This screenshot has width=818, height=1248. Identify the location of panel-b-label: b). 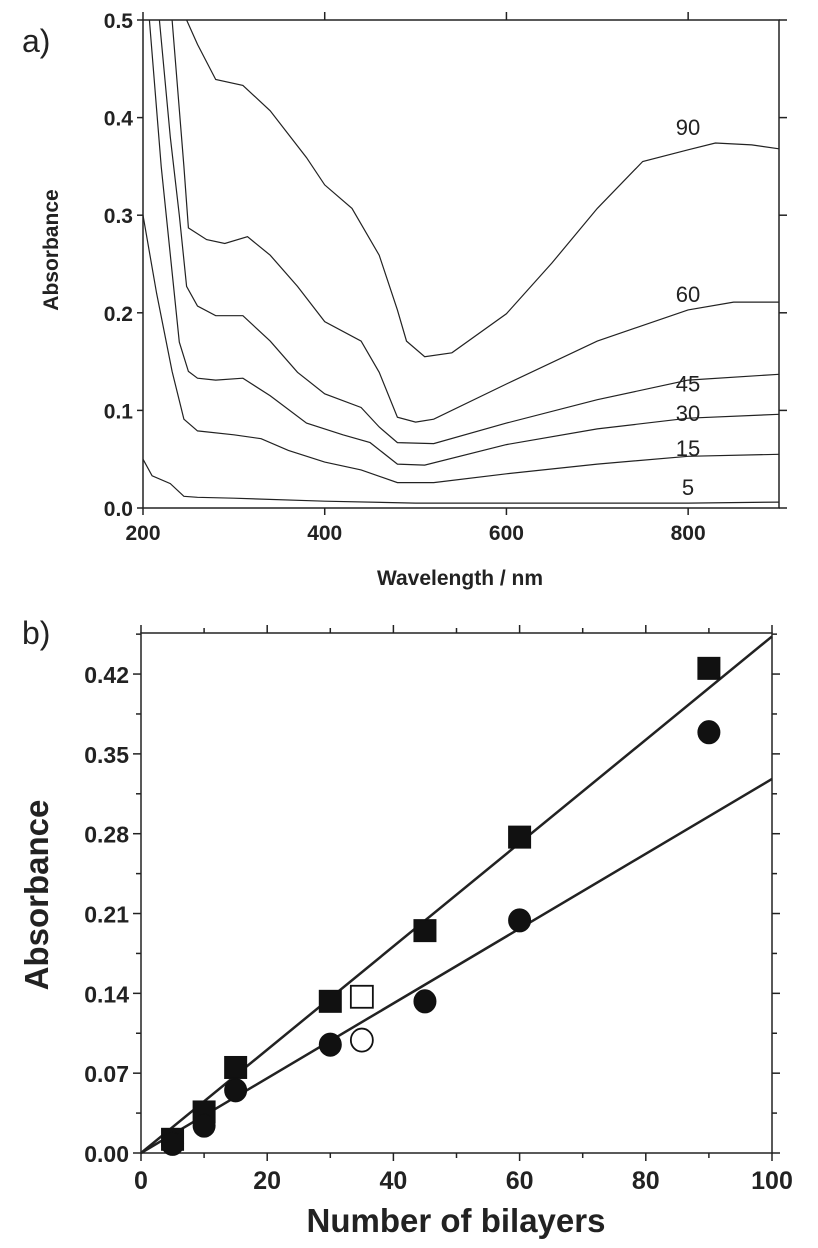
(36, 633).